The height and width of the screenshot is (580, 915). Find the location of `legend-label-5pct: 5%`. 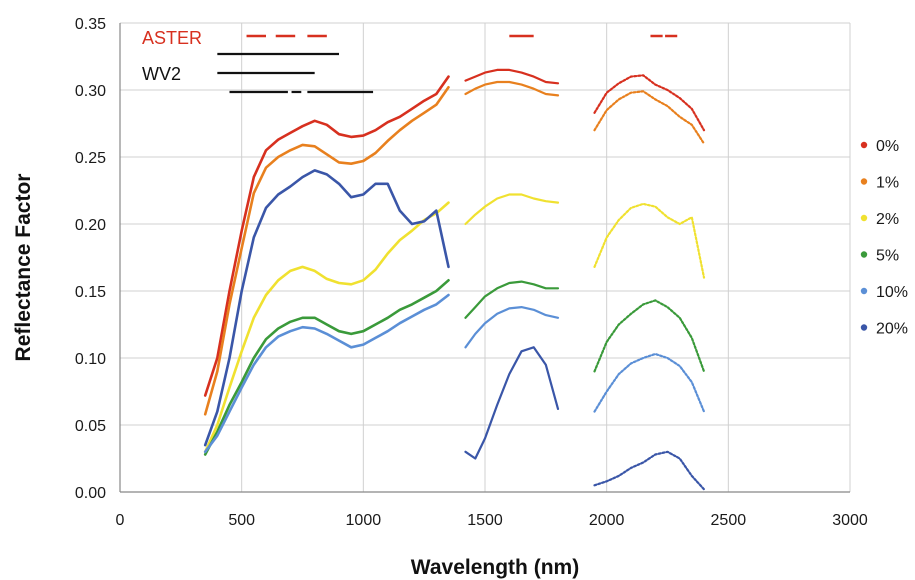

legend-label-5pct: 5% is located at coordinates (887, 256).